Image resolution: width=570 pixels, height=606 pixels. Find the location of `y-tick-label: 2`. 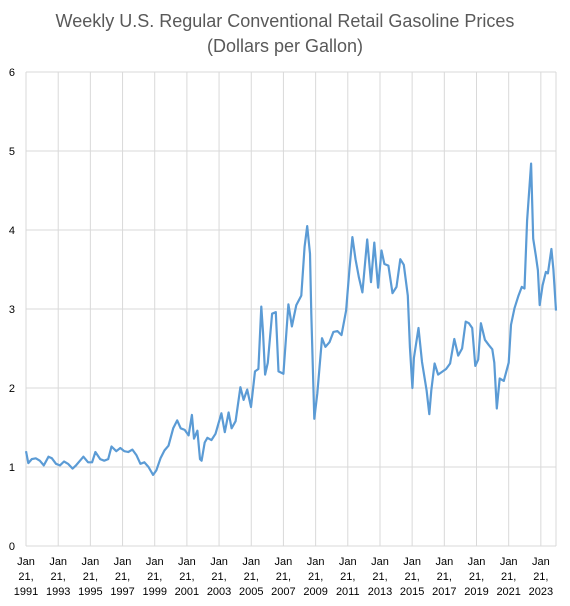

y-tick-label: 2 is located at coordinates (12, 389).